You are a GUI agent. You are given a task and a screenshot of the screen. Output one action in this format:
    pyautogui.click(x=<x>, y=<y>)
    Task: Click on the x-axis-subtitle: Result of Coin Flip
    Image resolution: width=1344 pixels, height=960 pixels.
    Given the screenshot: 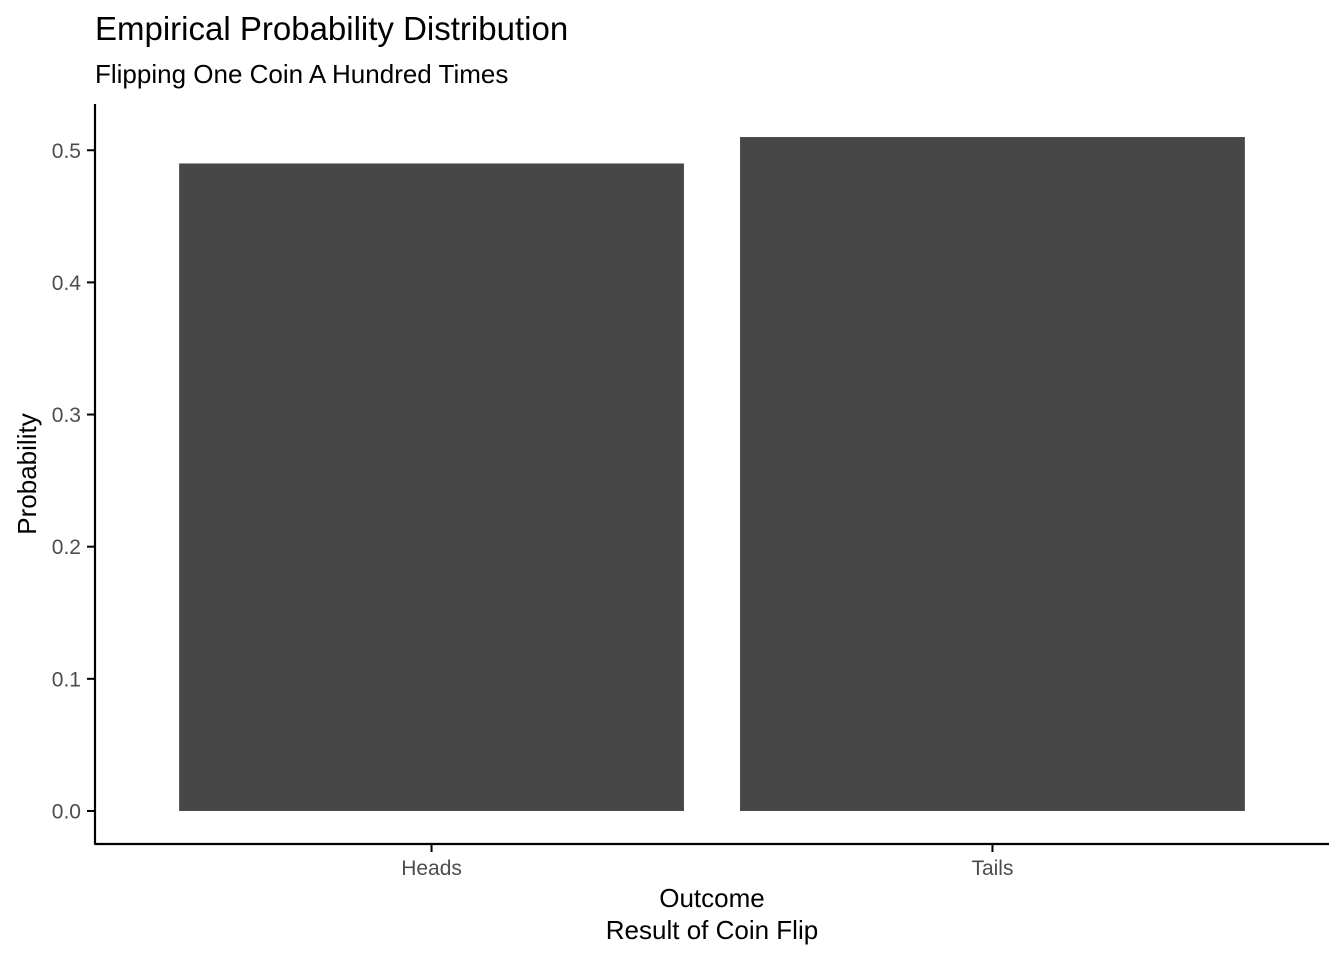 What is the action you would take?
    pyautogui.click(x=712, y=930)
    